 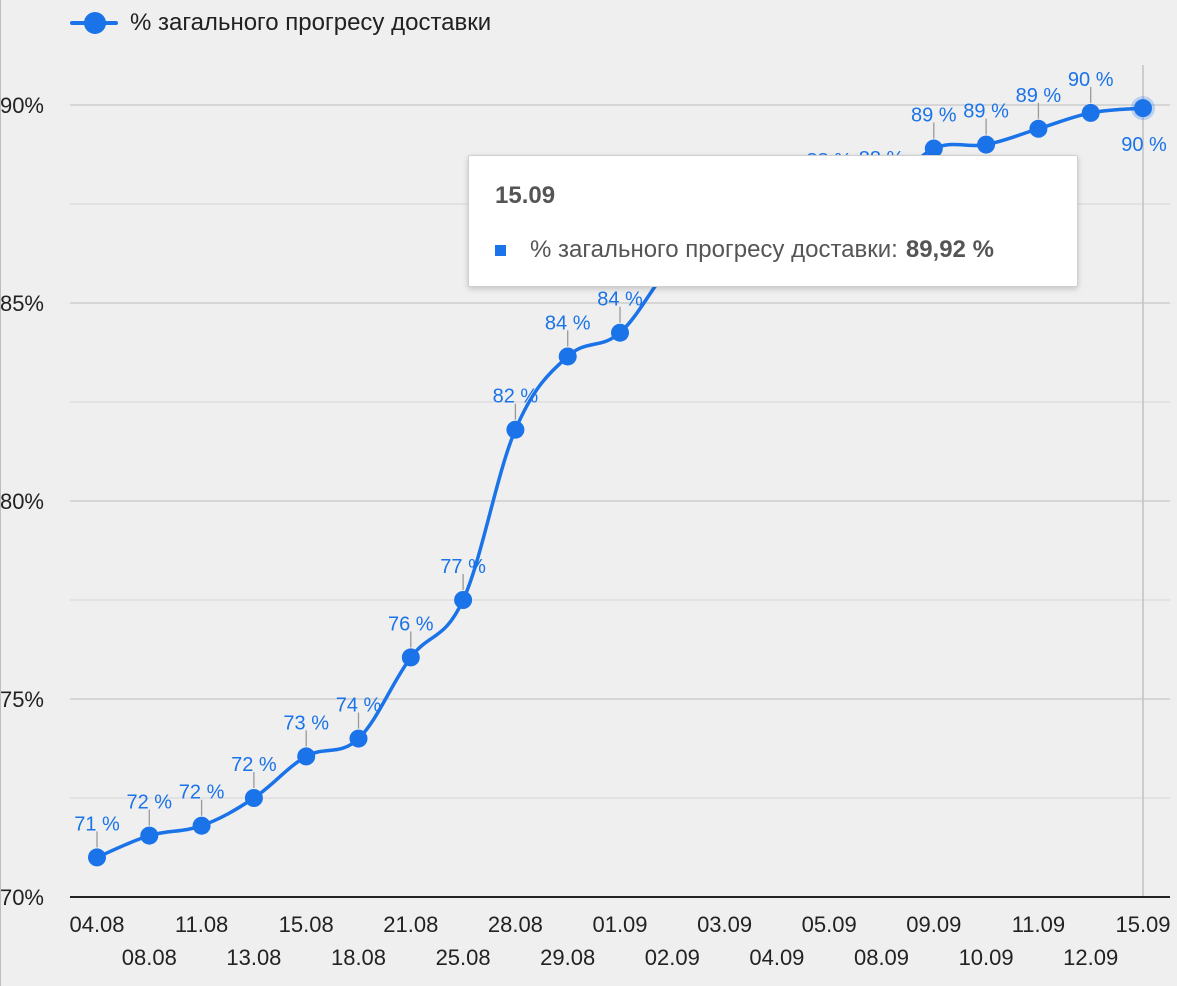 What do you see at coordinates (96, 924) in the screenshot?
I see `x-tick-label: 04.08` at bounding box center [96, 924].